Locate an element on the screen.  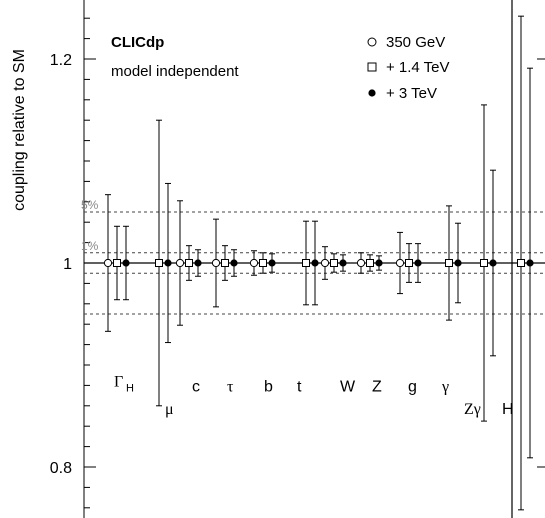
category-label: c is located at coordinates (196, 386).